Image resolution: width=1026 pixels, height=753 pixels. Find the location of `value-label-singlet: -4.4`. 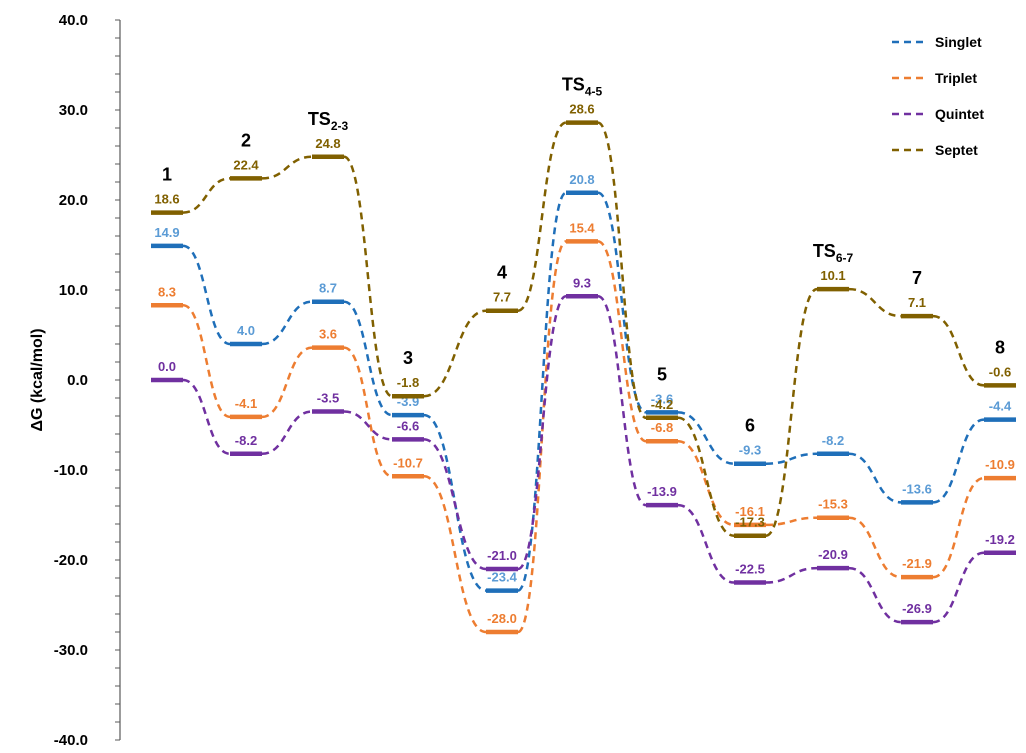

value-label-singlet: -4.4 is located at coordinates (1000, 406).